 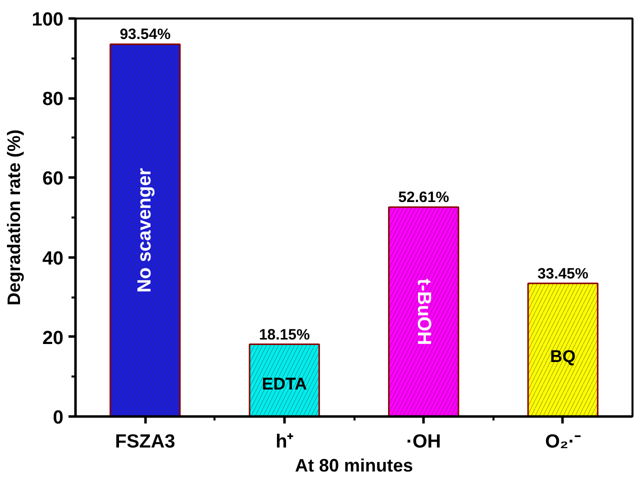 I want to click on x-tick-label: ·OH, so click(x=424, y=442).